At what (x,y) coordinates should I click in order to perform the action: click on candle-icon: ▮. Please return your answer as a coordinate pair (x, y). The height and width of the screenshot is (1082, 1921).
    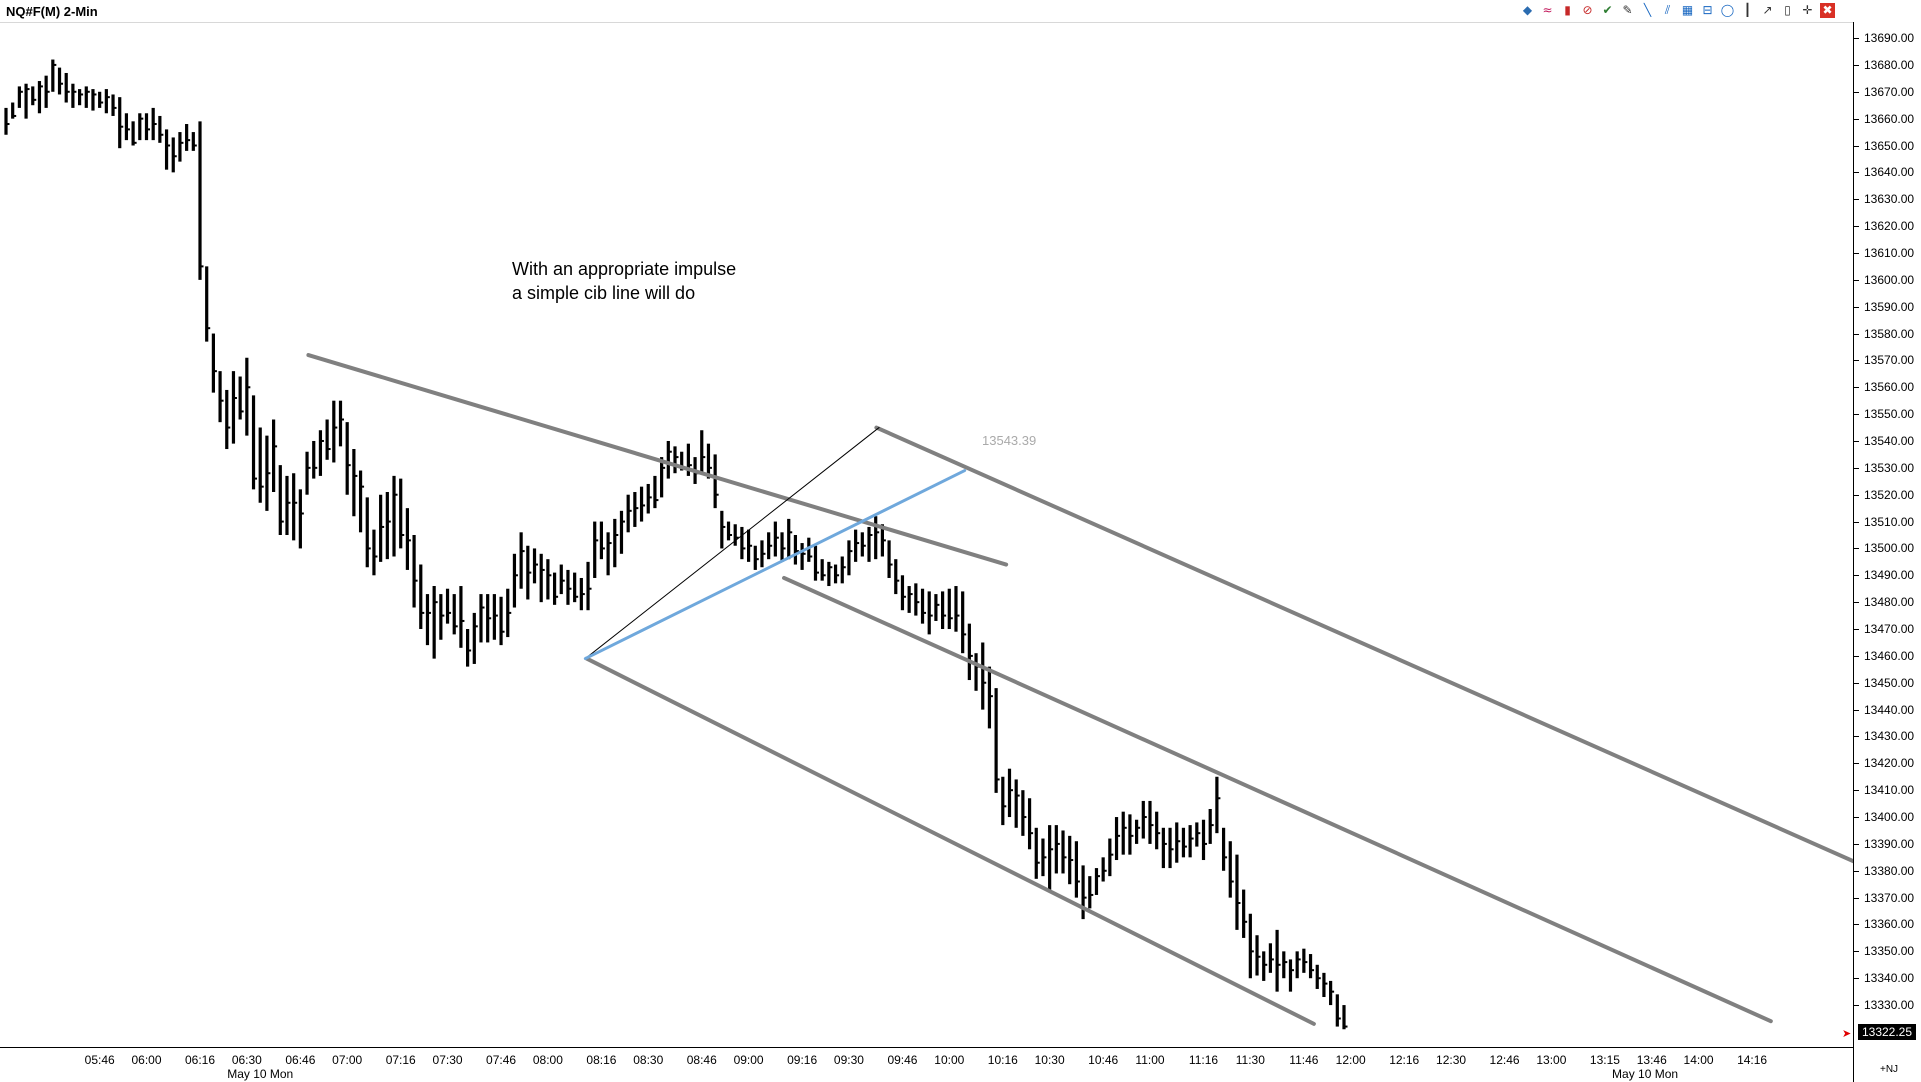
    Looking at the image, I should click on (1567, 10).